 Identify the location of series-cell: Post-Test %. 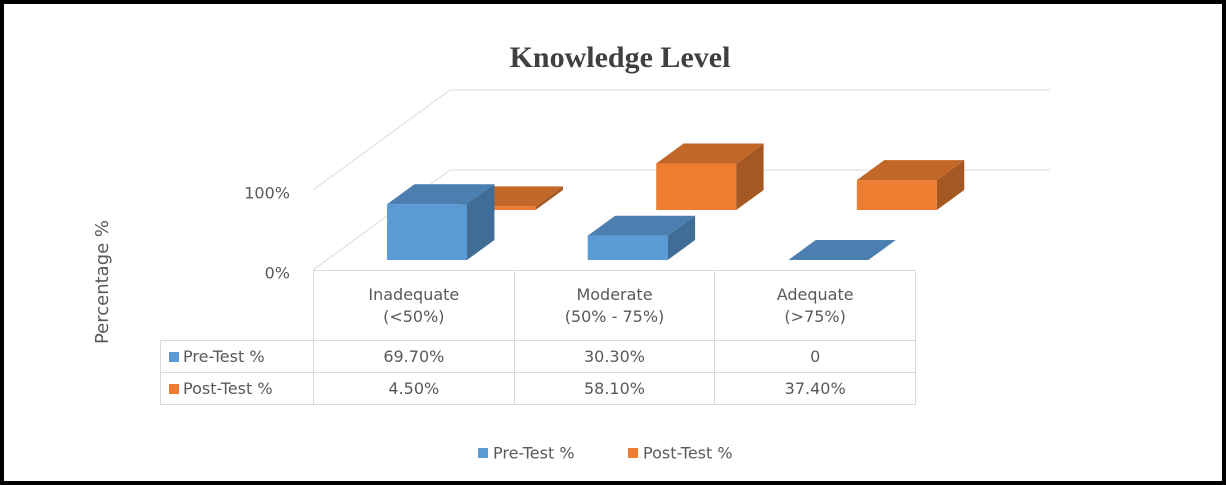
(237, 388).